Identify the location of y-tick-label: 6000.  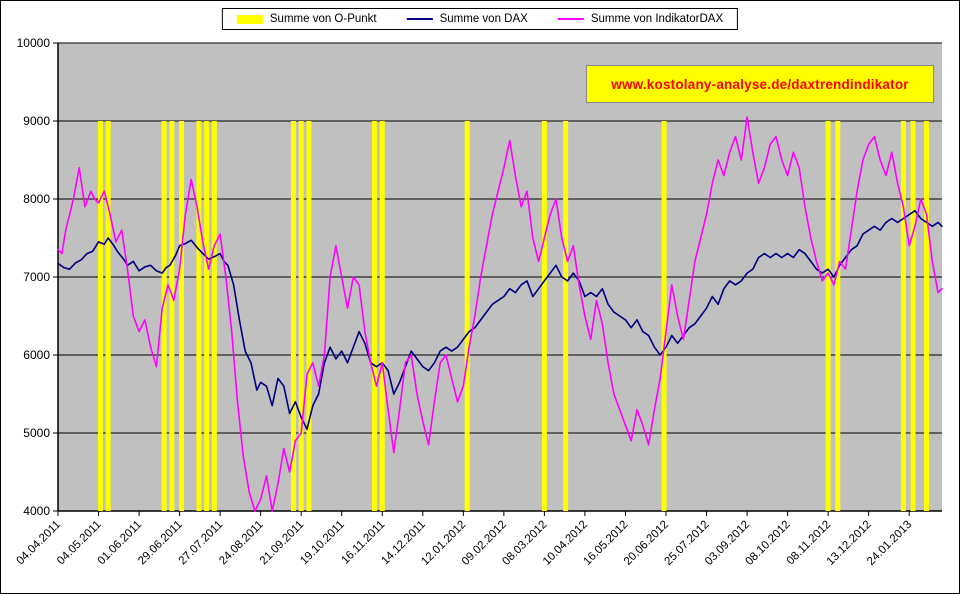
(36, 355).